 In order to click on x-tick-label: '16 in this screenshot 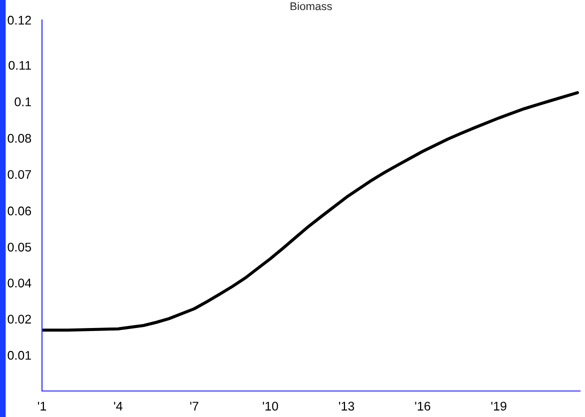, I will do `click(422, 406)`.